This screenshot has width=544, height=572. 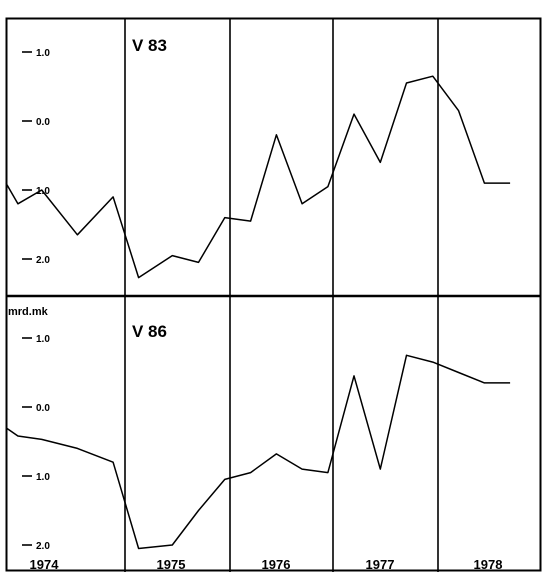 What do you see at coordinates (149, 45) in the screenshot?
I see `panel-title: V 83` at bounding box center [149, 45].